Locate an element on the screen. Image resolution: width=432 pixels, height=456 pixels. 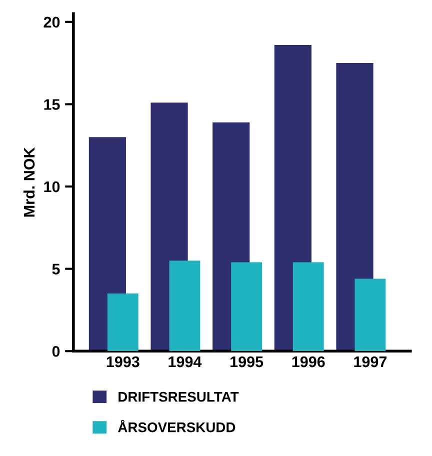
x-tick-label: 1993 is located at coordinates (123, 362).